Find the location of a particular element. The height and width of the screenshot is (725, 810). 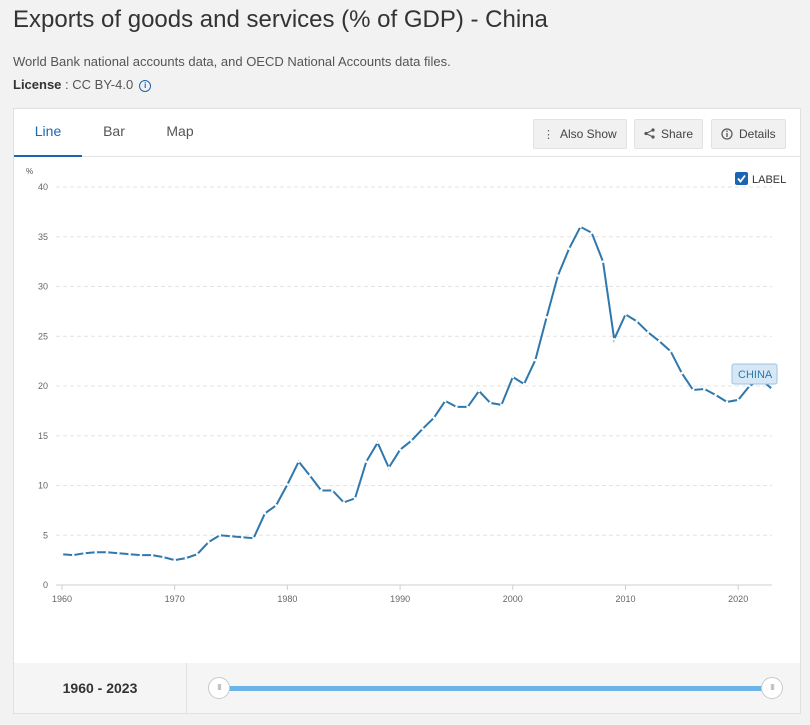

details-button: Details is located at coordinates (748, 134).